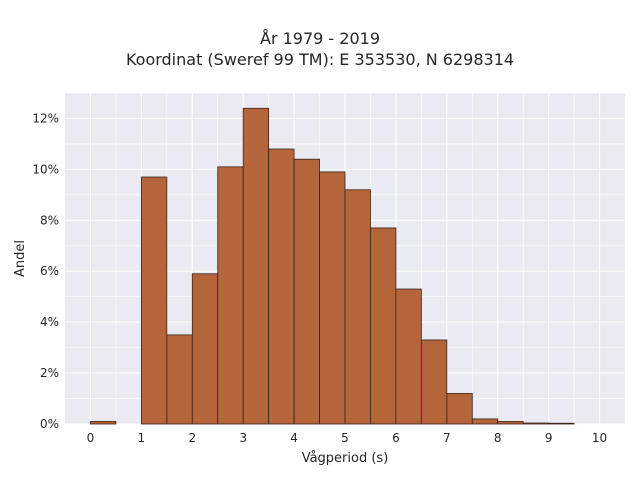  Describe the element at coordinates (599, 438) in the screenshot. I see `x-tick-label: 10` at that location.